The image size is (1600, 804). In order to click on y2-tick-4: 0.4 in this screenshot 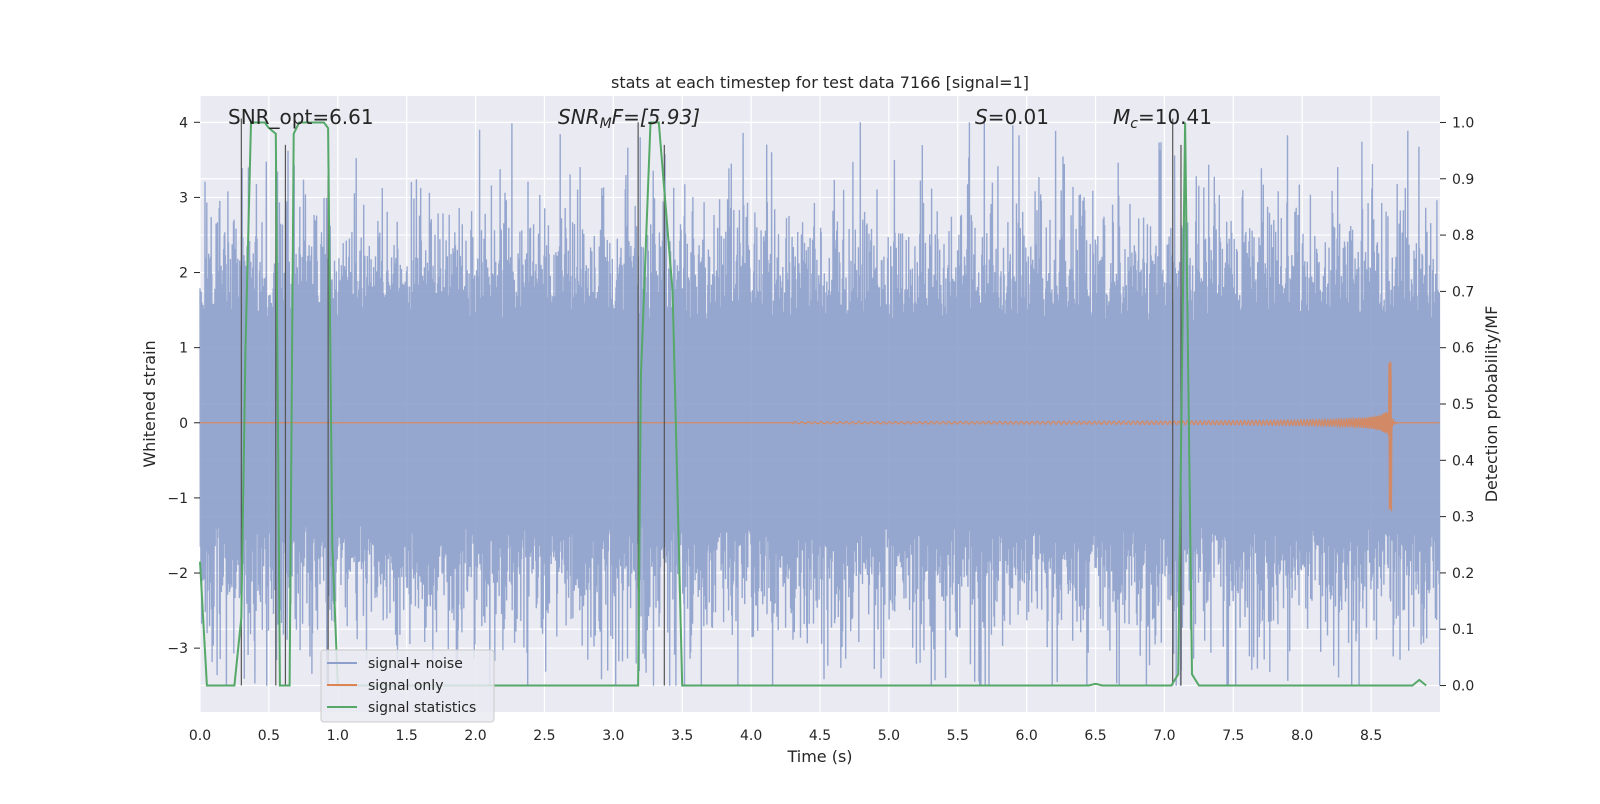, I will do `click(1463, 461)`.